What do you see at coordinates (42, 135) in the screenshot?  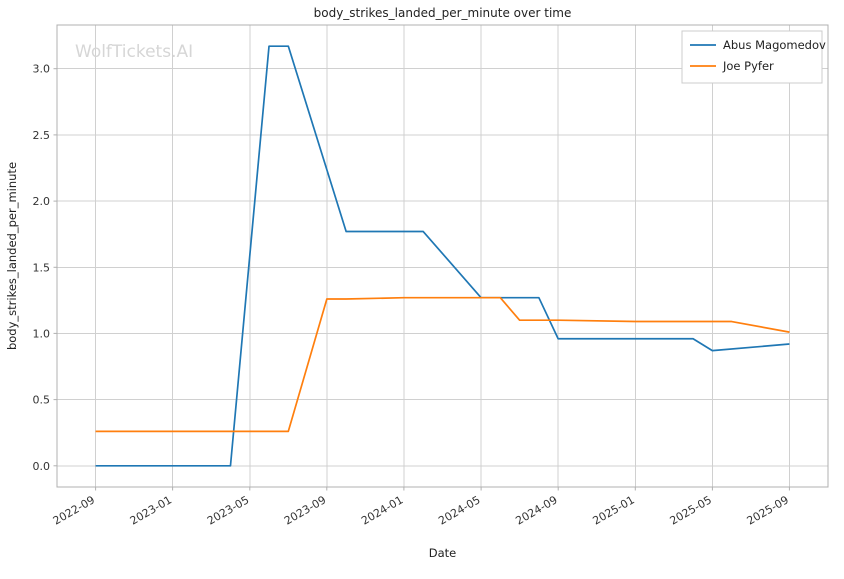 I see `y-tick-label: 2.5` at bounding box center [42, 135].